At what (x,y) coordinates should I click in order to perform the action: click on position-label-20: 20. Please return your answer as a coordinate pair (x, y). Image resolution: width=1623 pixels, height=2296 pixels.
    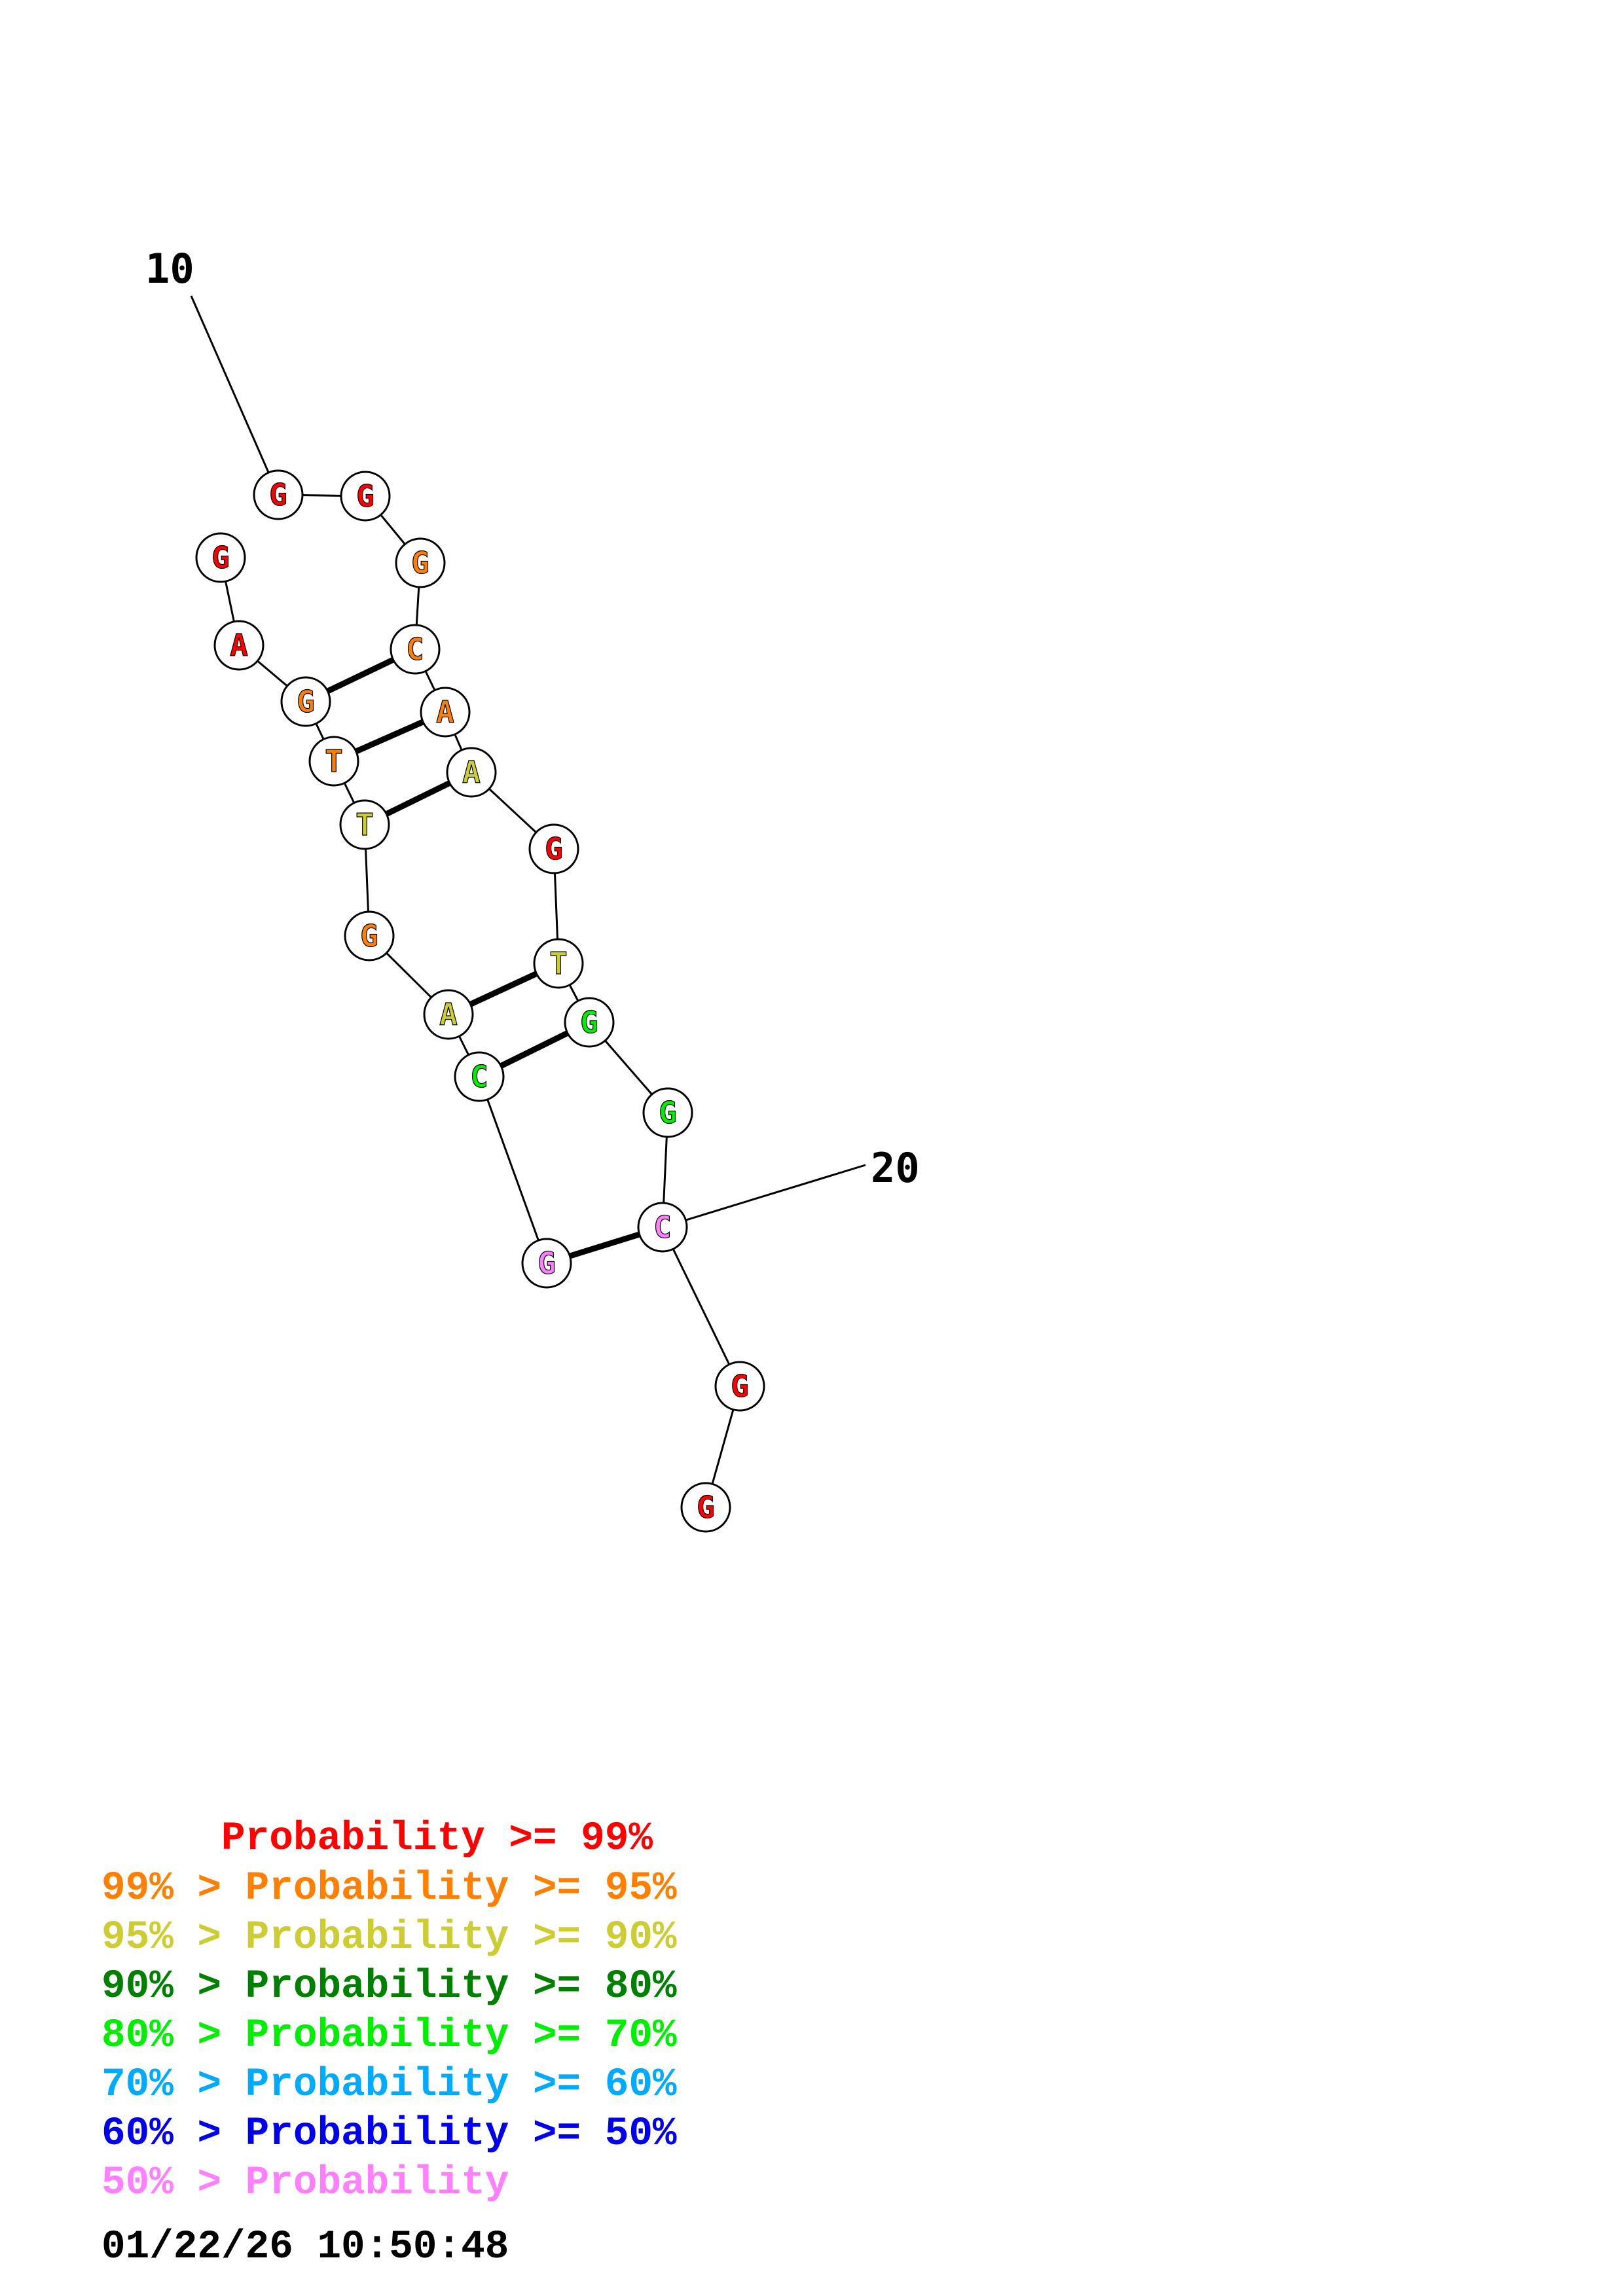
    Looking at the image, I should click on (895, 1168).